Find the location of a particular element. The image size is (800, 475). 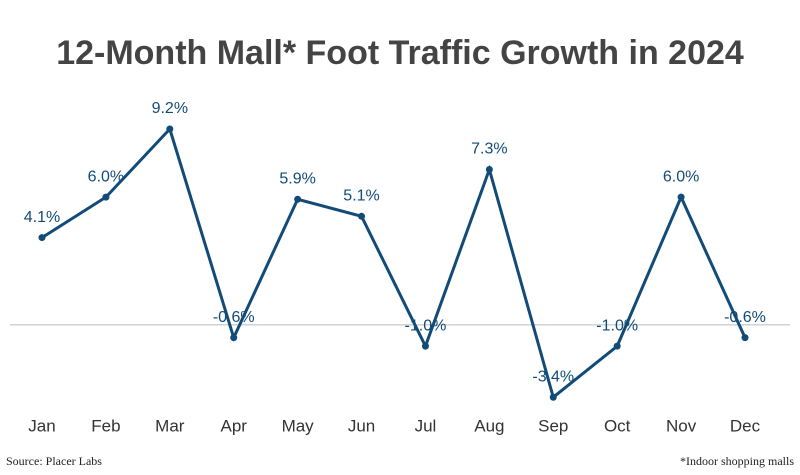

x-tick-label: Jun is located at coordinates (361, 425).